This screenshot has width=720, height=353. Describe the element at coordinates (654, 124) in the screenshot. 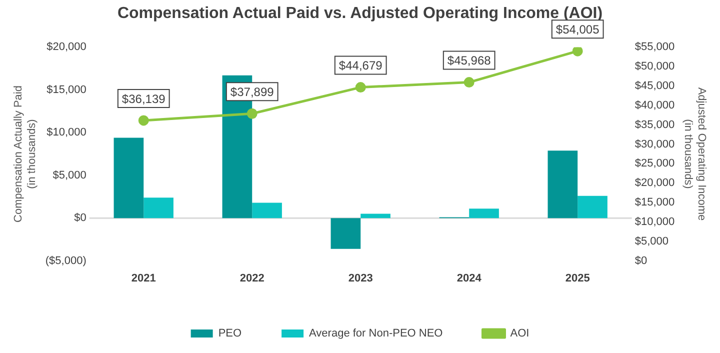

I see `y2-tick-label: $35,000` at that location.